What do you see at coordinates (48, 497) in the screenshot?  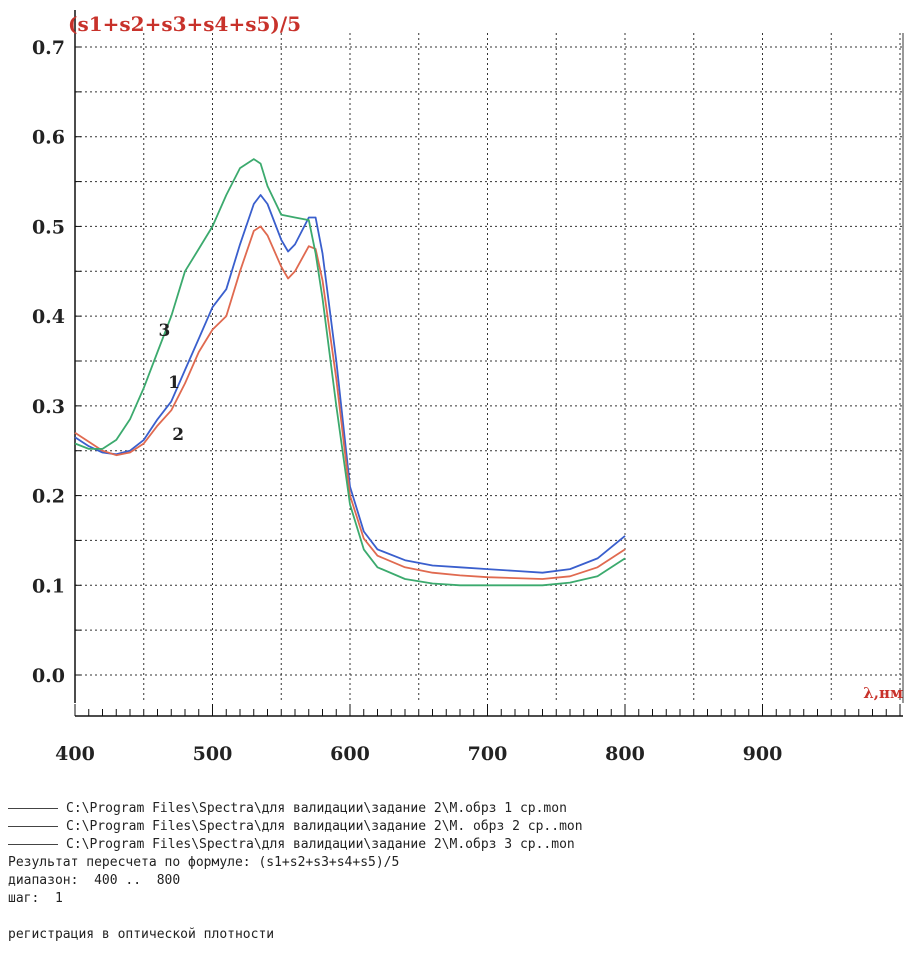 I see `y-tick-label: 0.2` at bounding box center [48, 497].